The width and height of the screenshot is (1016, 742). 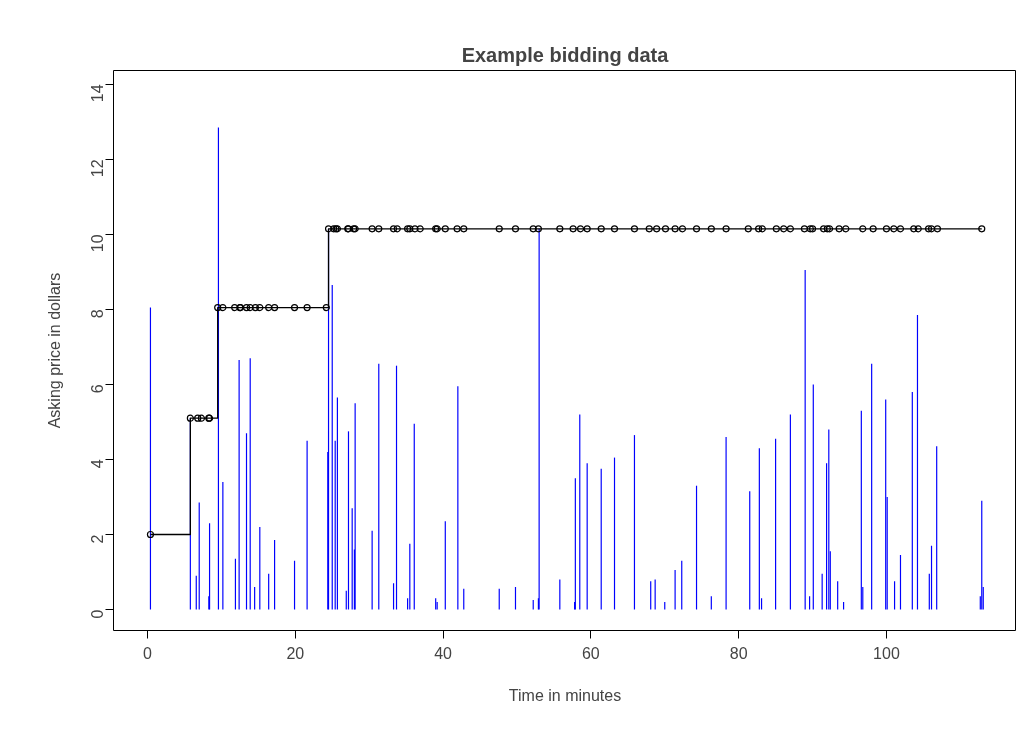 I want to click on y-tick-label: 14, so click(x=98, y=93).